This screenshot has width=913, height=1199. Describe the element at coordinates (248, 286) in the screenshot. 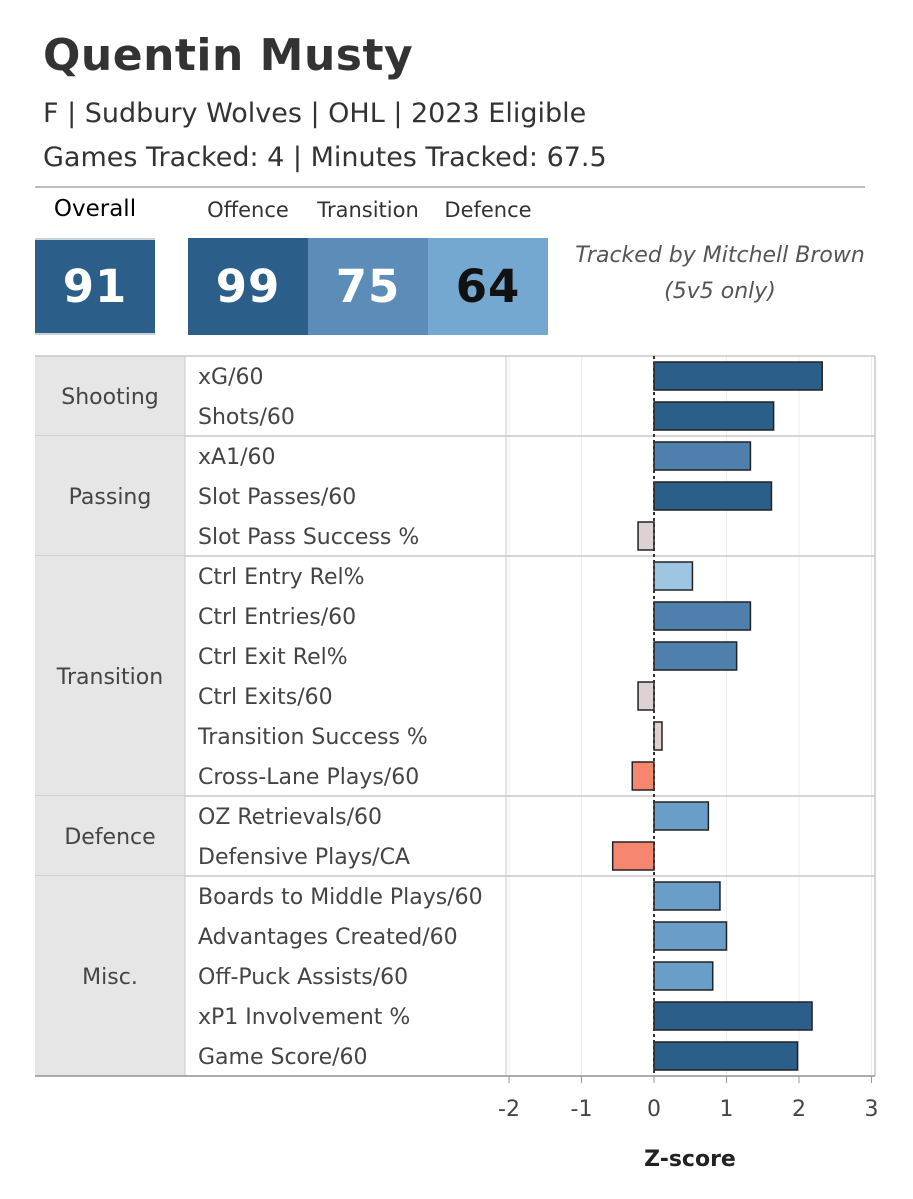

I see `offence-score: 99` at that location.